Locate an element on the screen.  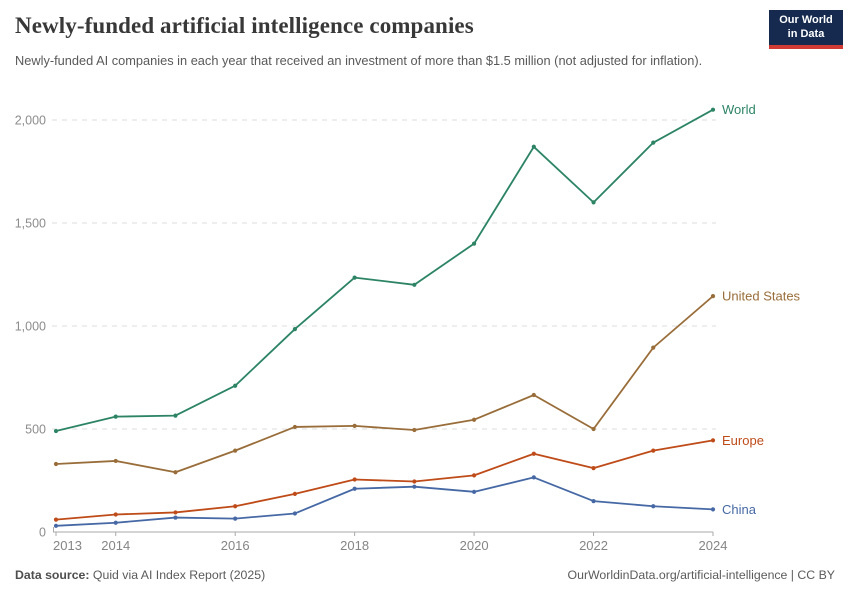
y-tick-label: 2,000 is located at coordinates (30, 121).